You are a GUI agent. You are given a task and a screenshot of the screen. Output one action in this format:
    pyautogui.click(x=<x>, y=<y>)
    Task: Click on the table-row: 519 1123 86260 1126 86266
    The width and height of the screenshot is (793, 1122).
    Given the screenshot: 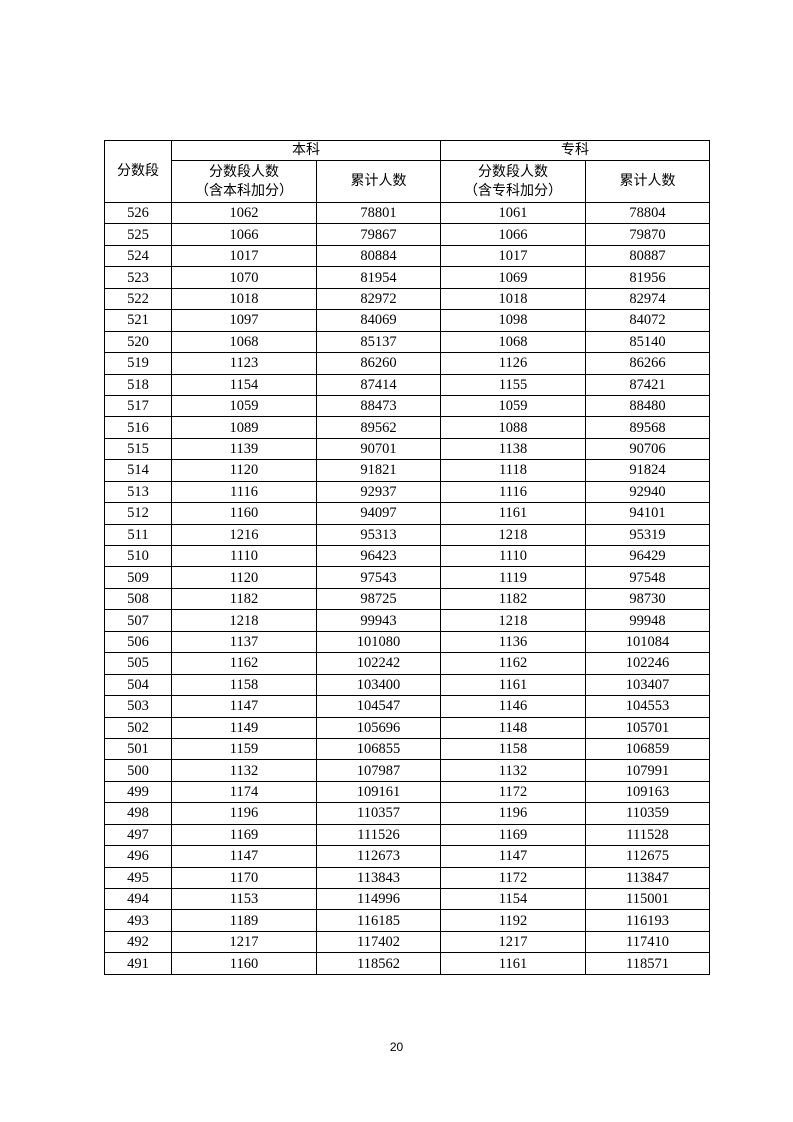 What is the action you would take?
    pyautogui.click(x=407, y=363)
    